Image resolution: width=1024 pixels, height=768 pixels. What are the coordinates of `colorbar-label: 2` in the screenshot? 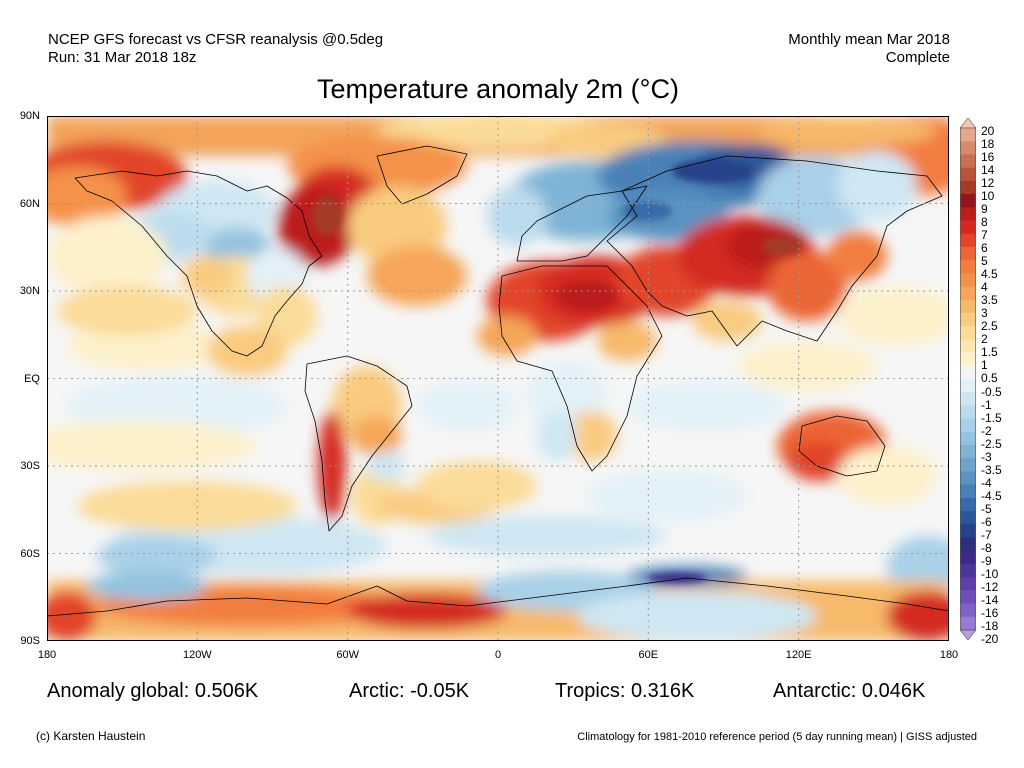 It's located at (984, 339).